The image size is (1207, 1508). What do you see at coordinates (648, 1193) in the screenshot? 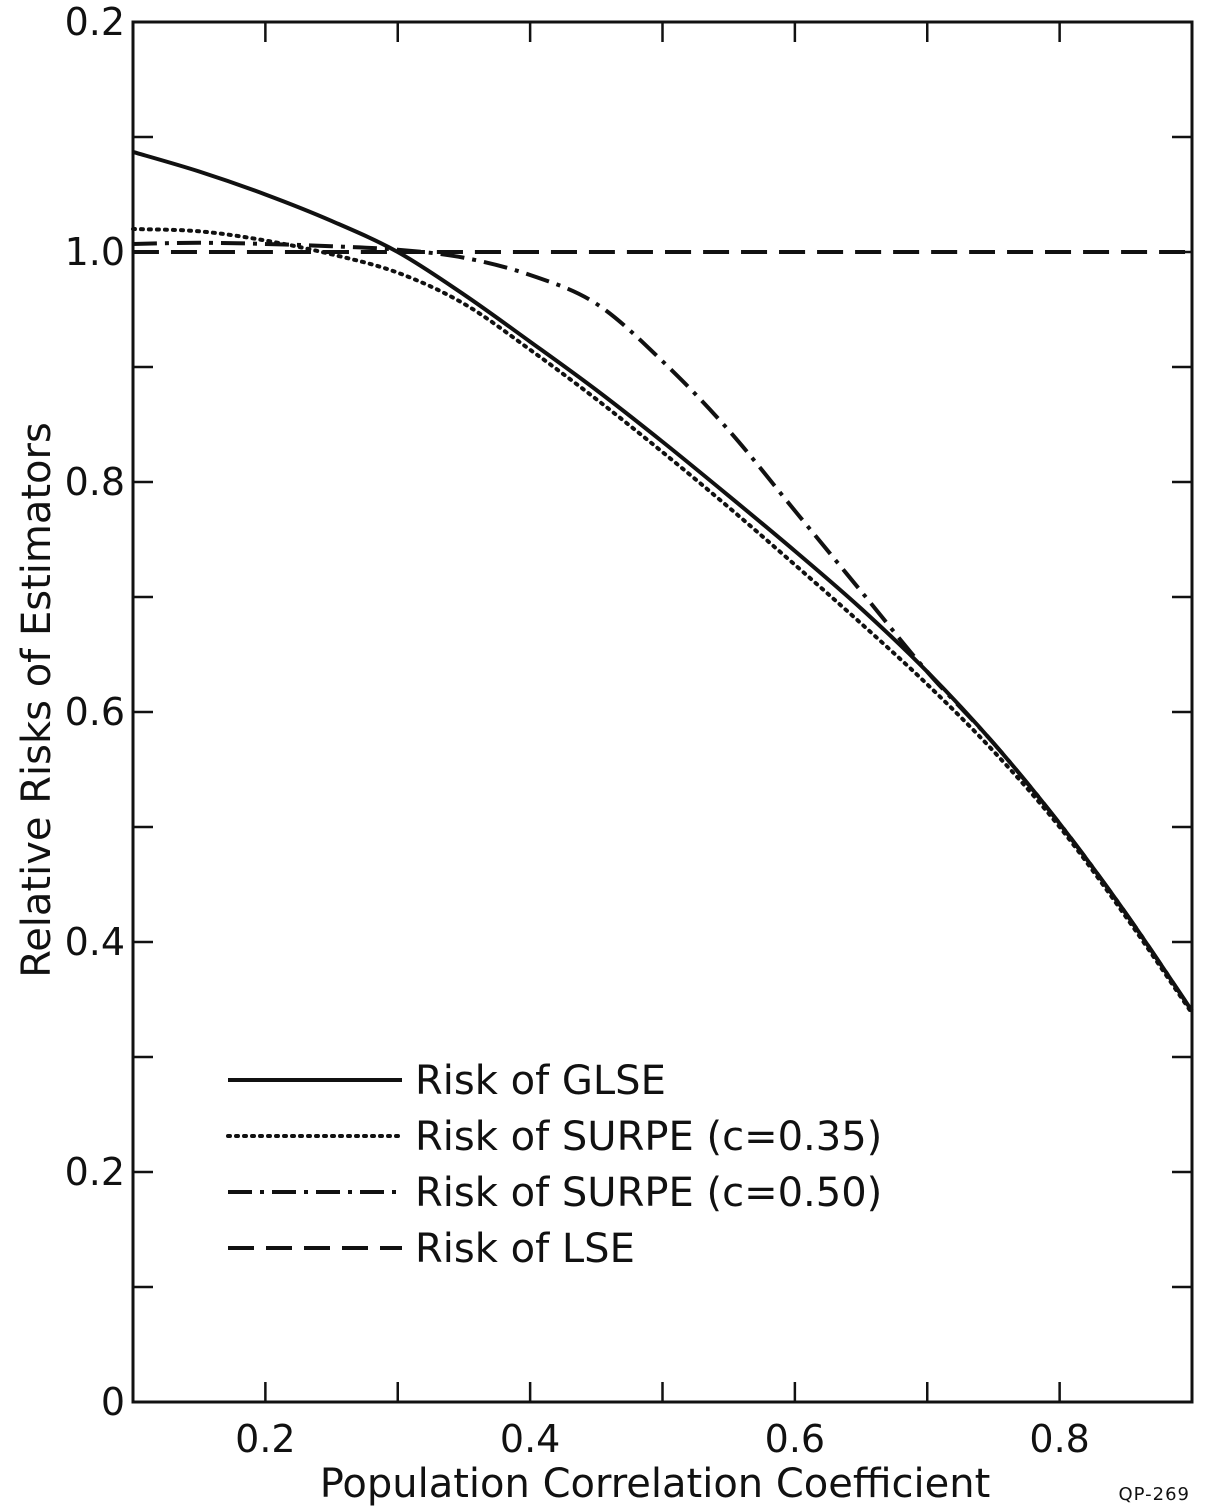
I see `legend-label-2: Risk of SURPE (c=0.50)` at bounding box center [648, 1193].